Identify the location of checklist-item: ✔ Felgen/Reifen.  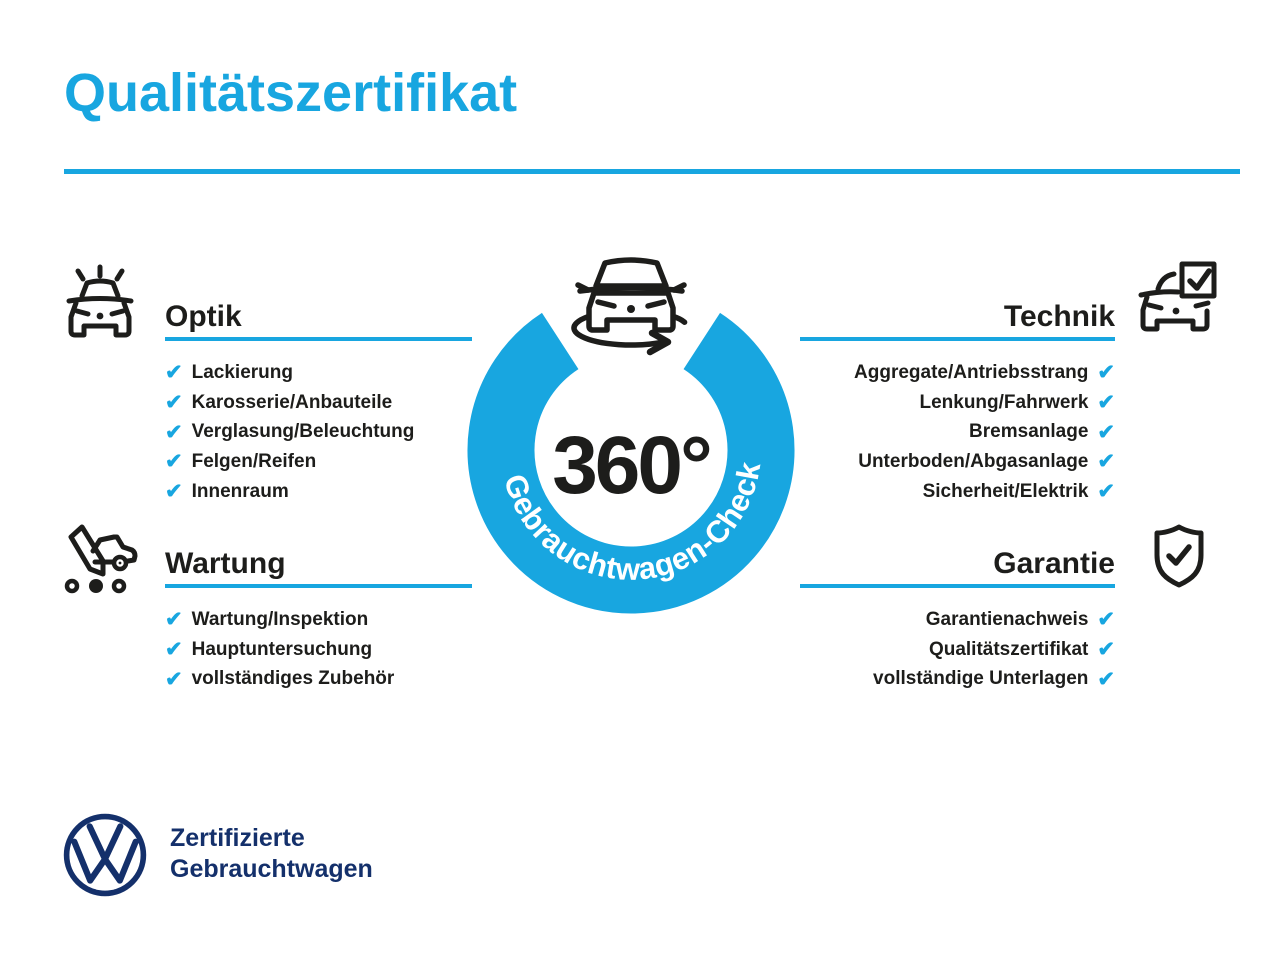
(318, 462).